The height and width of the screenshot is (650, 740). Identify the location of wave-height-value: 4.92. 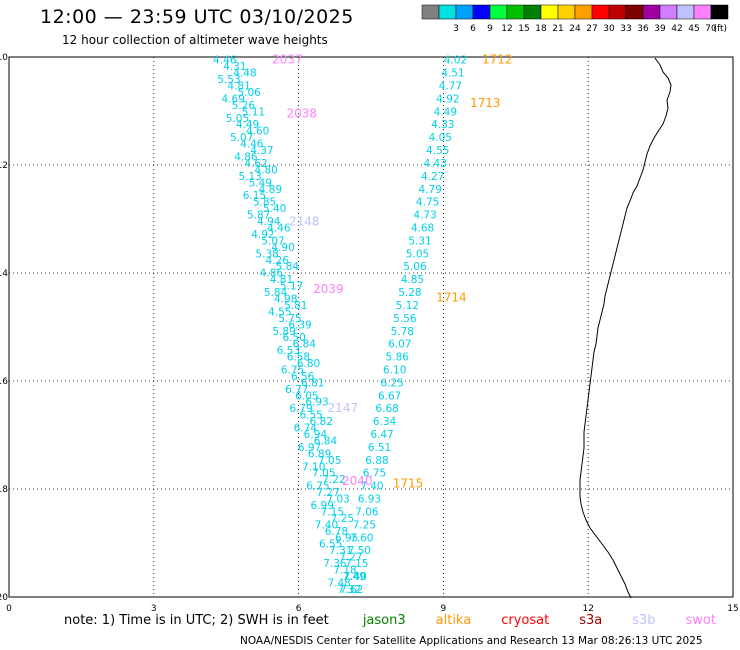
(262, 235).